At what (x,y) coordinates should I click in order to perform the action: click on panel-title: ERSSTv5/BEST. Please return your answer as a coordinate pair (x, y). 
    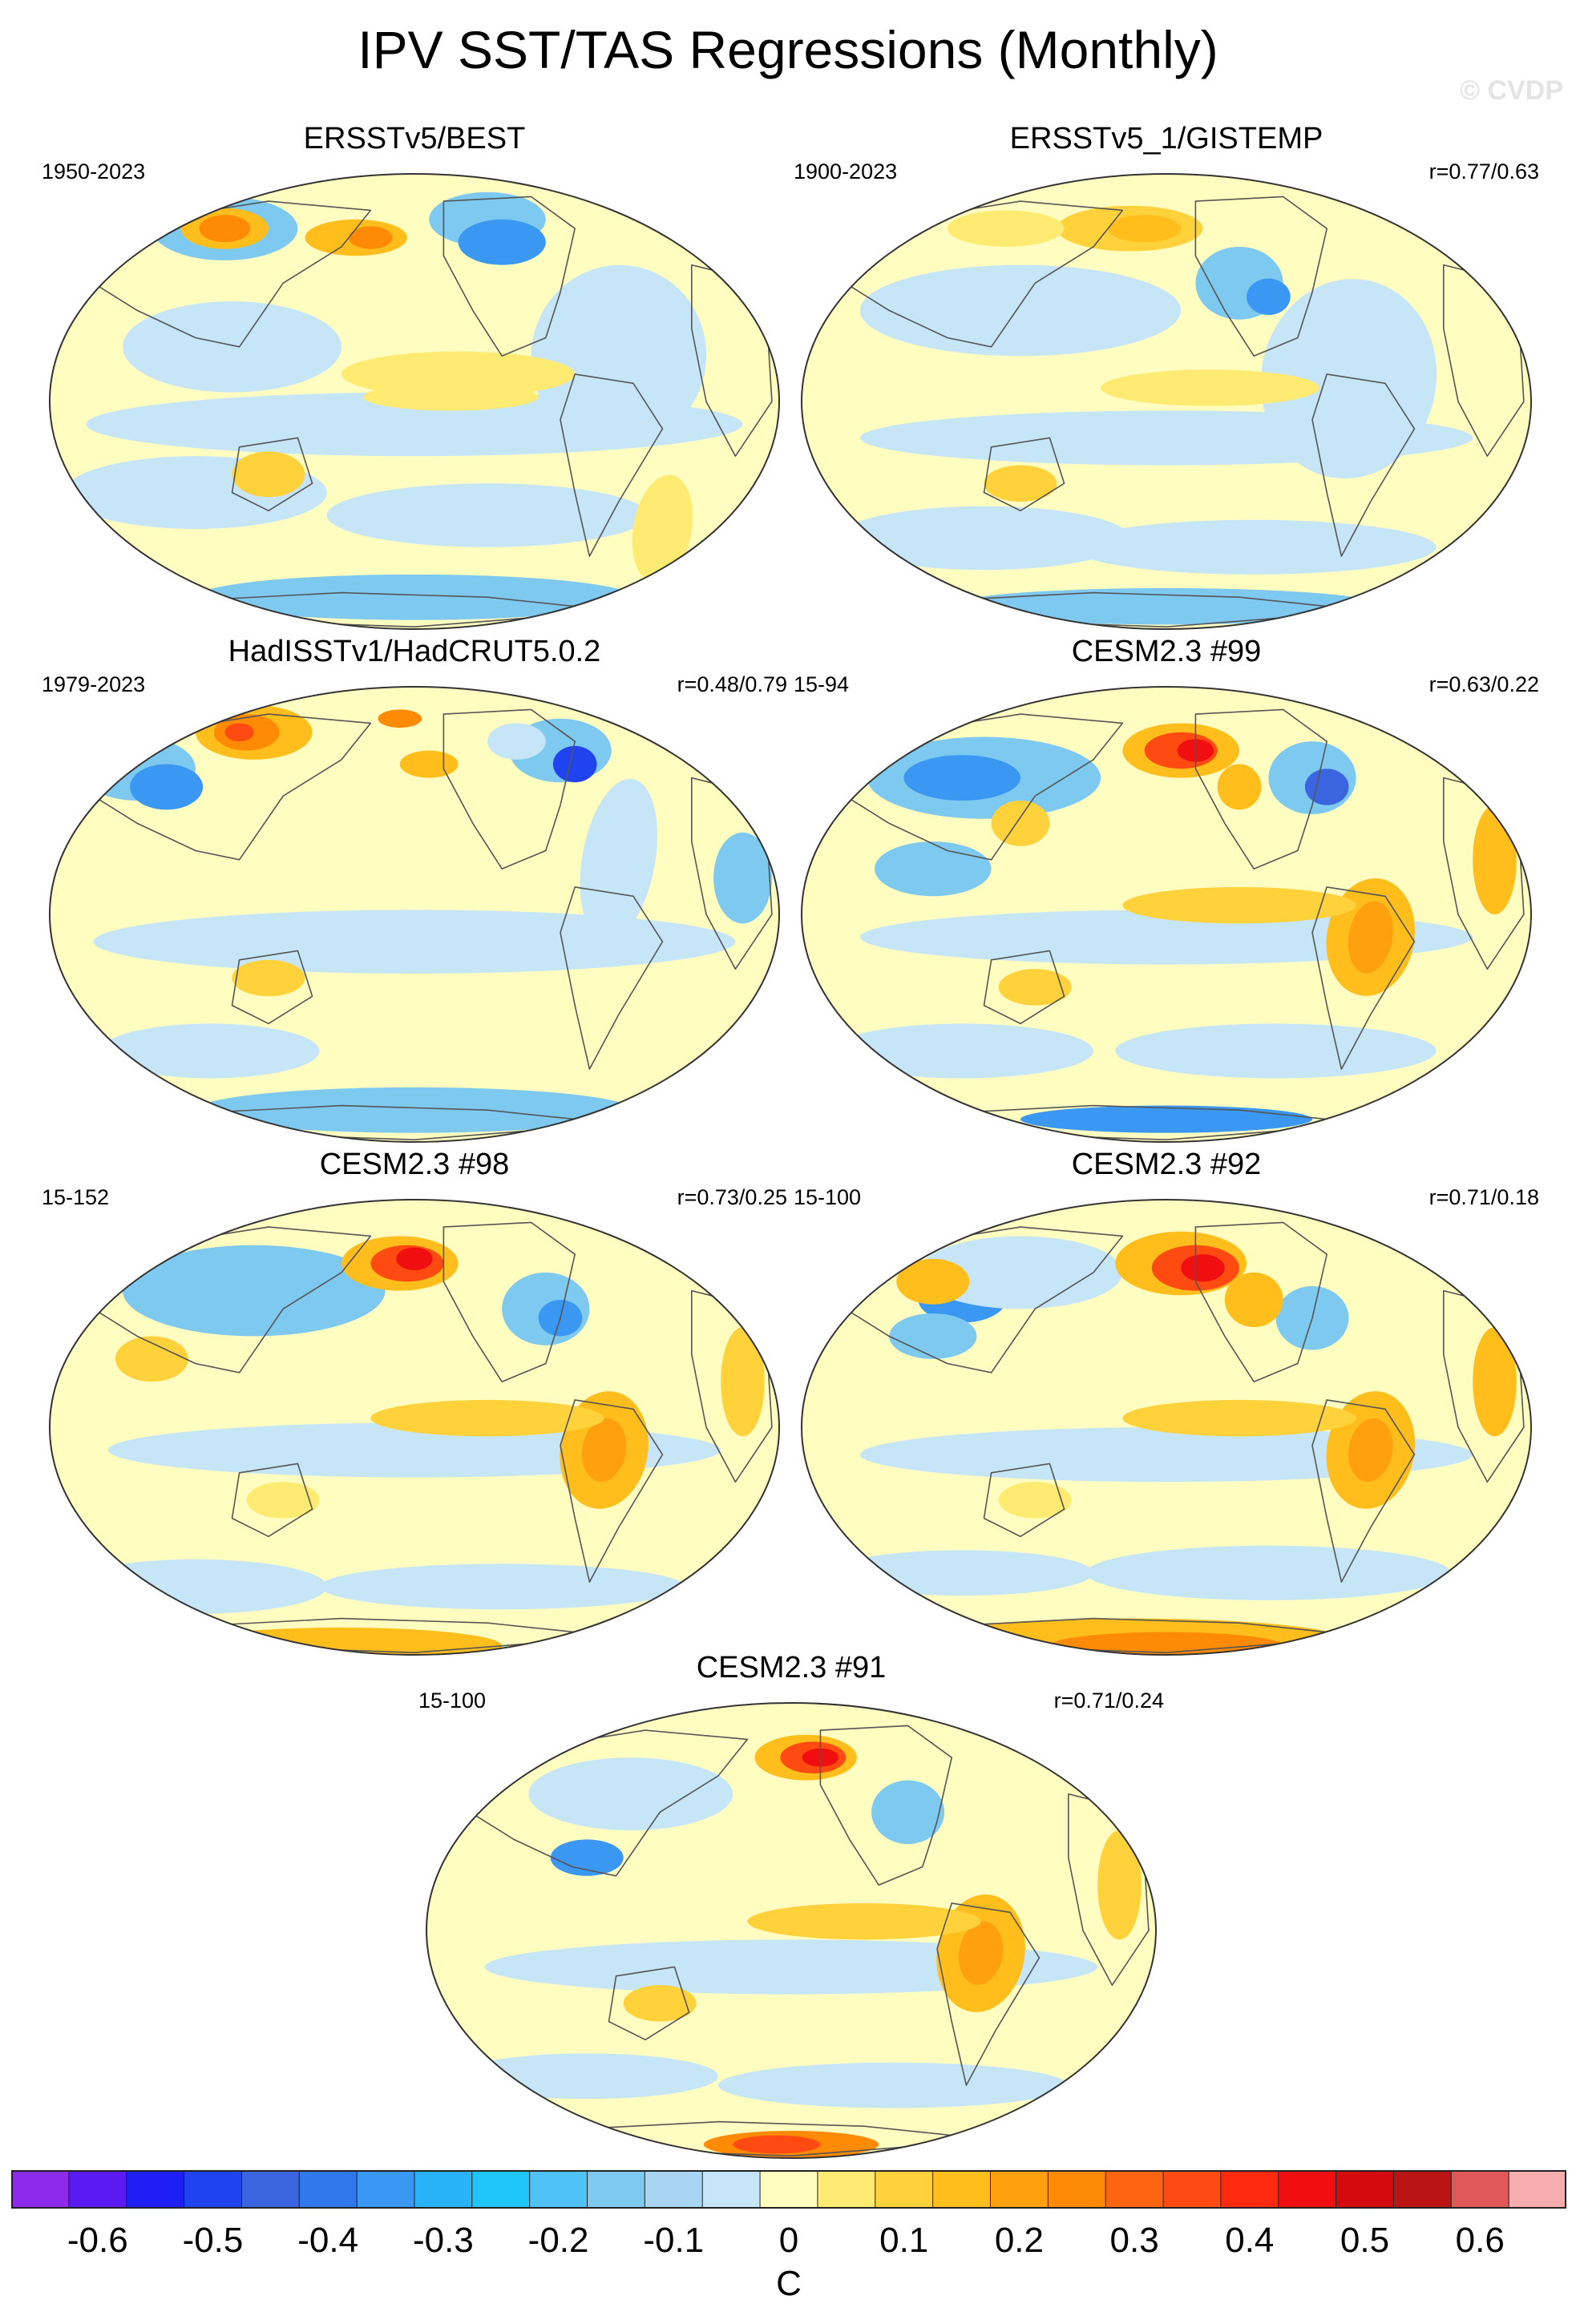
    Looking at the image, I should click on (414, 138).